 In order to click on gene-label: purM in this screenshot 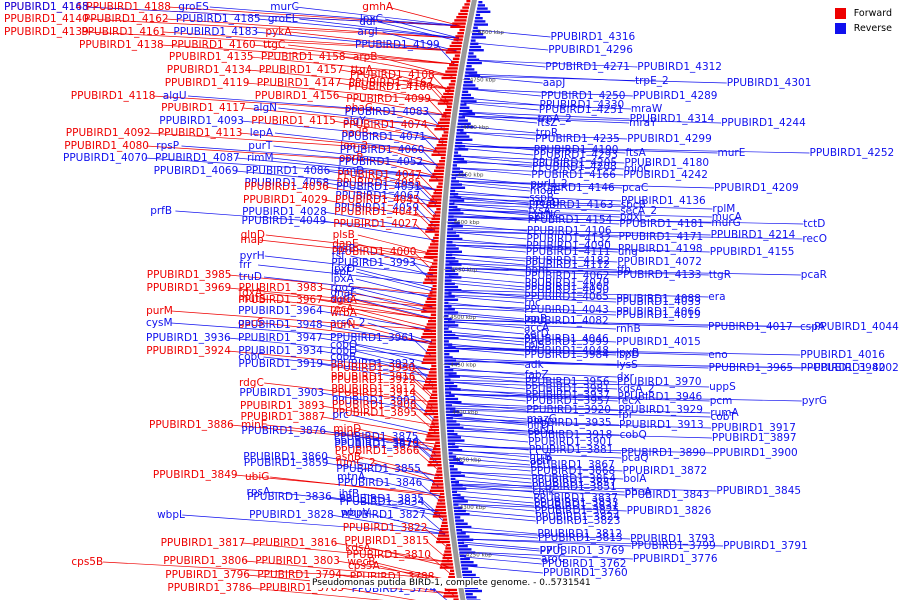, I will do `click(159, 311)`.